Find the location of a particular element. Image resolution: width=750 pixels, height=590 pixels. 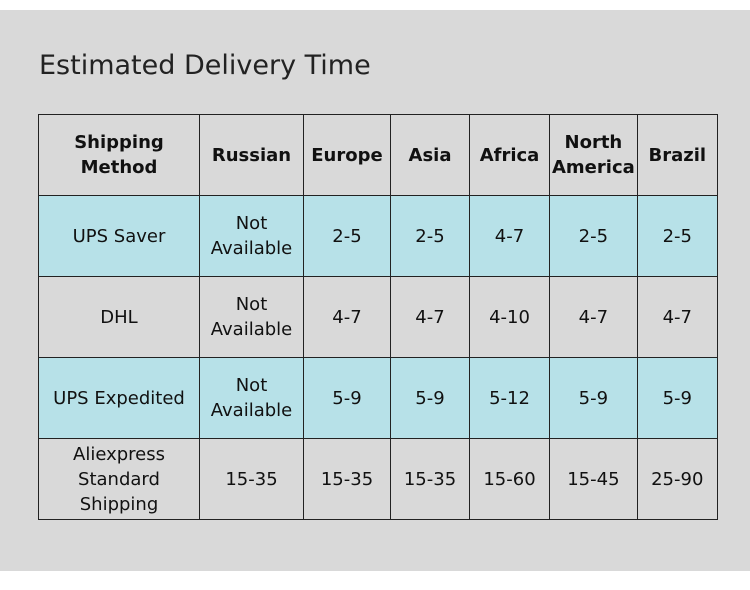

table-row-dhl: DHL Not Available 4-7 4-7 4-10 4-7 4-7 is located at coordinates (378, 317).